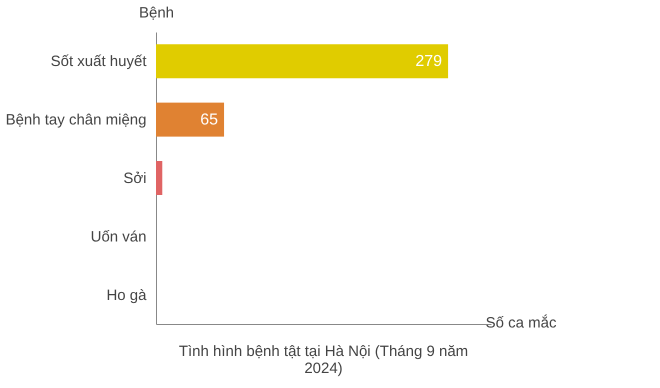 The width and height of the screenshot is (660, 388). What do you see at coordinates (127, 295) in the screenshot?
I see `y-tick-label: Ho gà` at bounding box center [127, 295].